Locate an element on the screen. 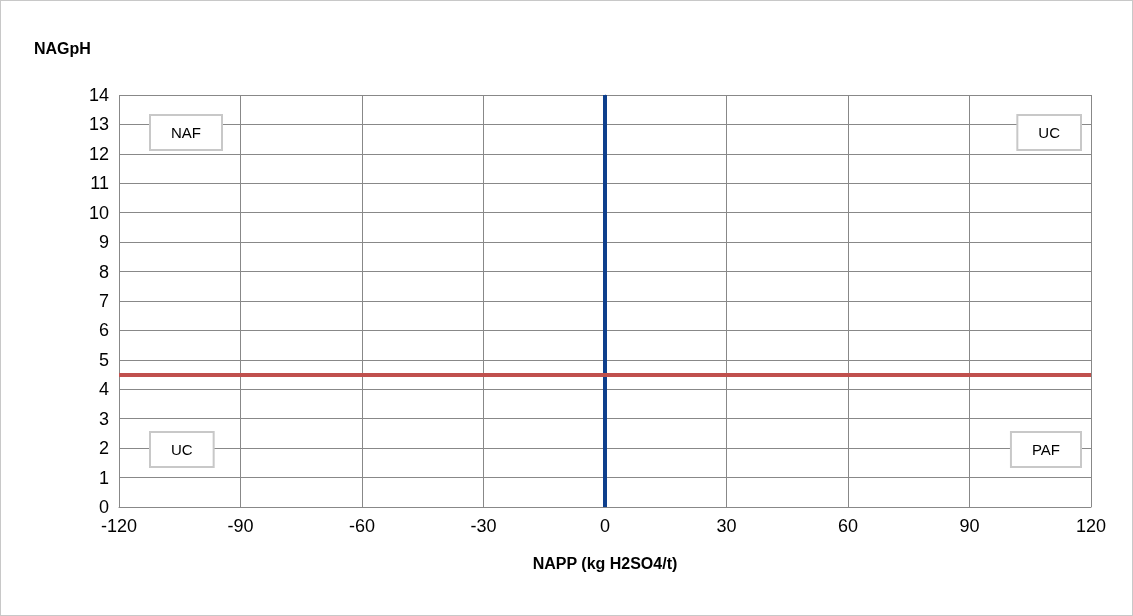 This screenshot has width=1133, height=616. y-tick-label: 9 is located at coordinates (103, 242).